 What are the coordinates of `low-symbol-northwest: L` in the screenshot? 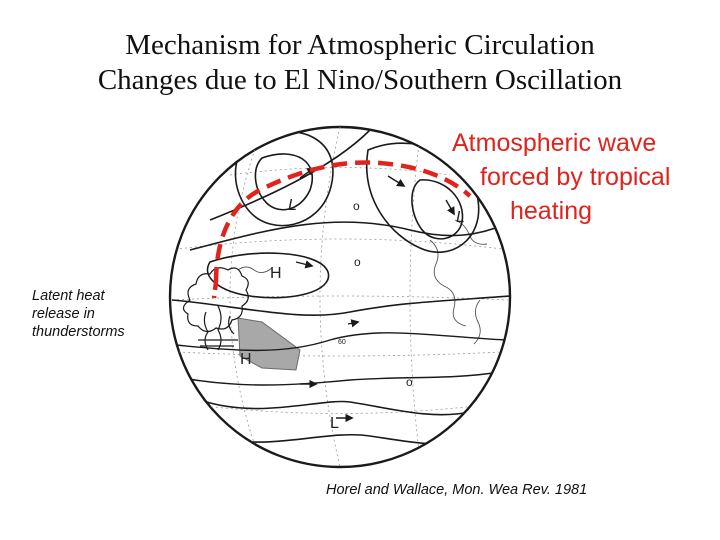 It's located at (292, 205).